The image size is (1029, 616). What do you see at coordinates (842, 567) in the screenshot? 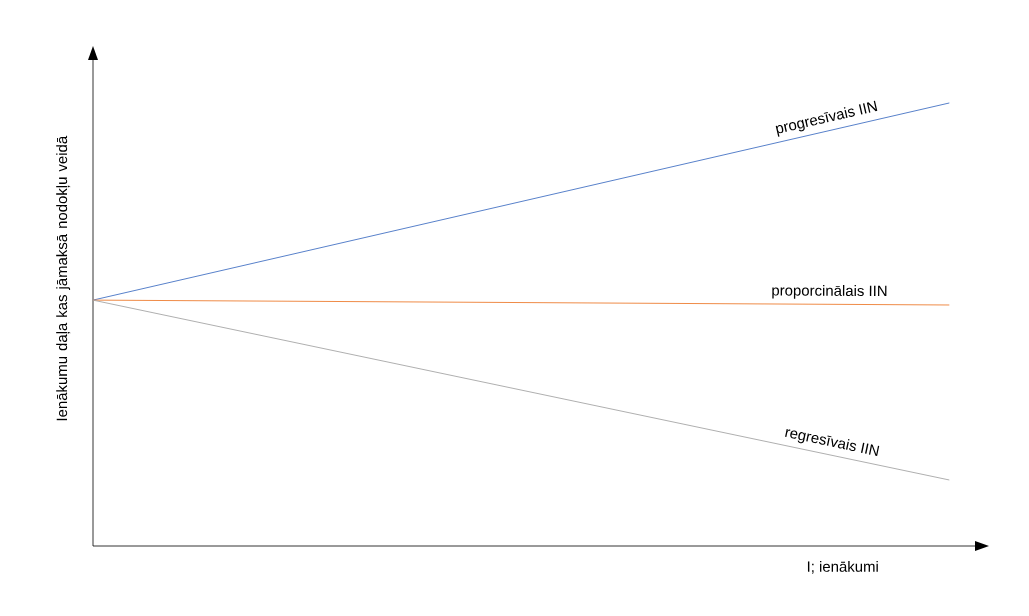
I see `x-axis-title: I; ienākumi` at bounding box center [842, 567].